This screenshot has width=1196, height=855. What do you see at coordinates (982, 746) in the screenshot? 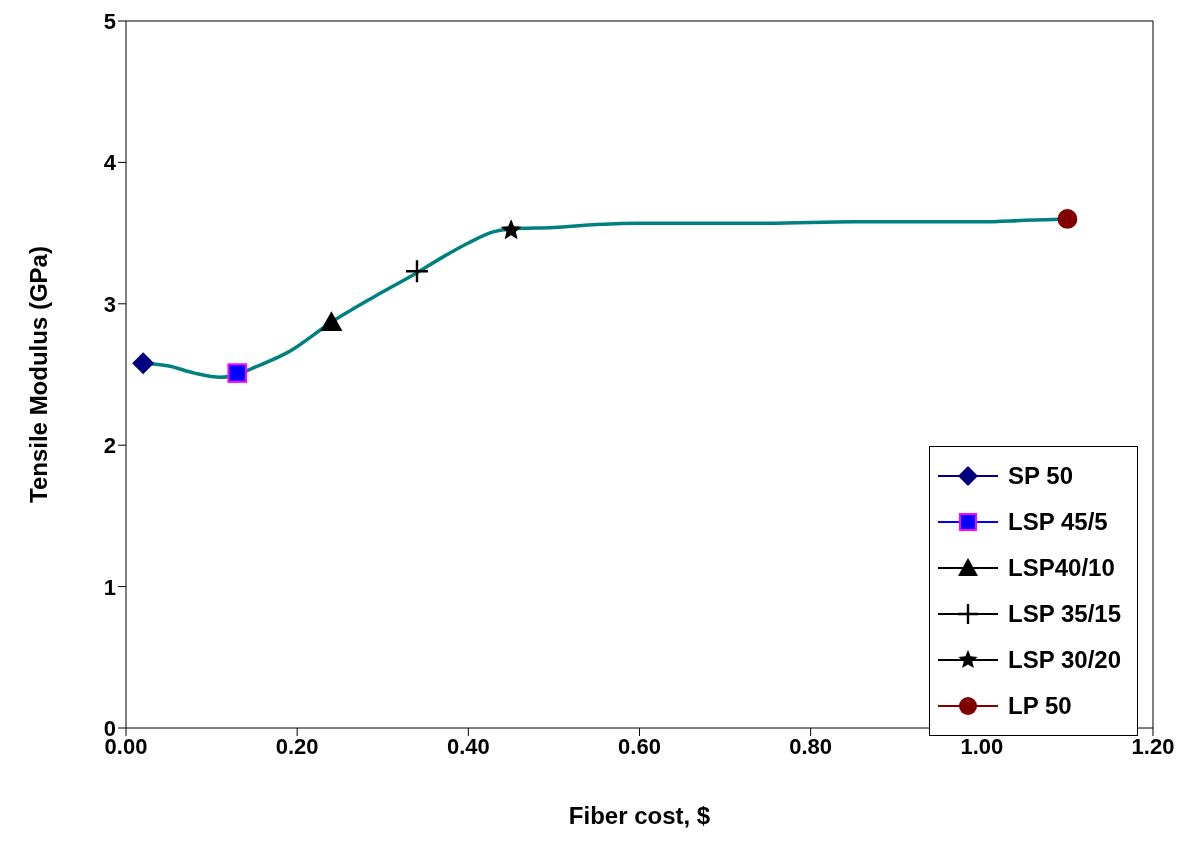
I see `x-tick-label: 1.00` at bounding box center [982, 746].